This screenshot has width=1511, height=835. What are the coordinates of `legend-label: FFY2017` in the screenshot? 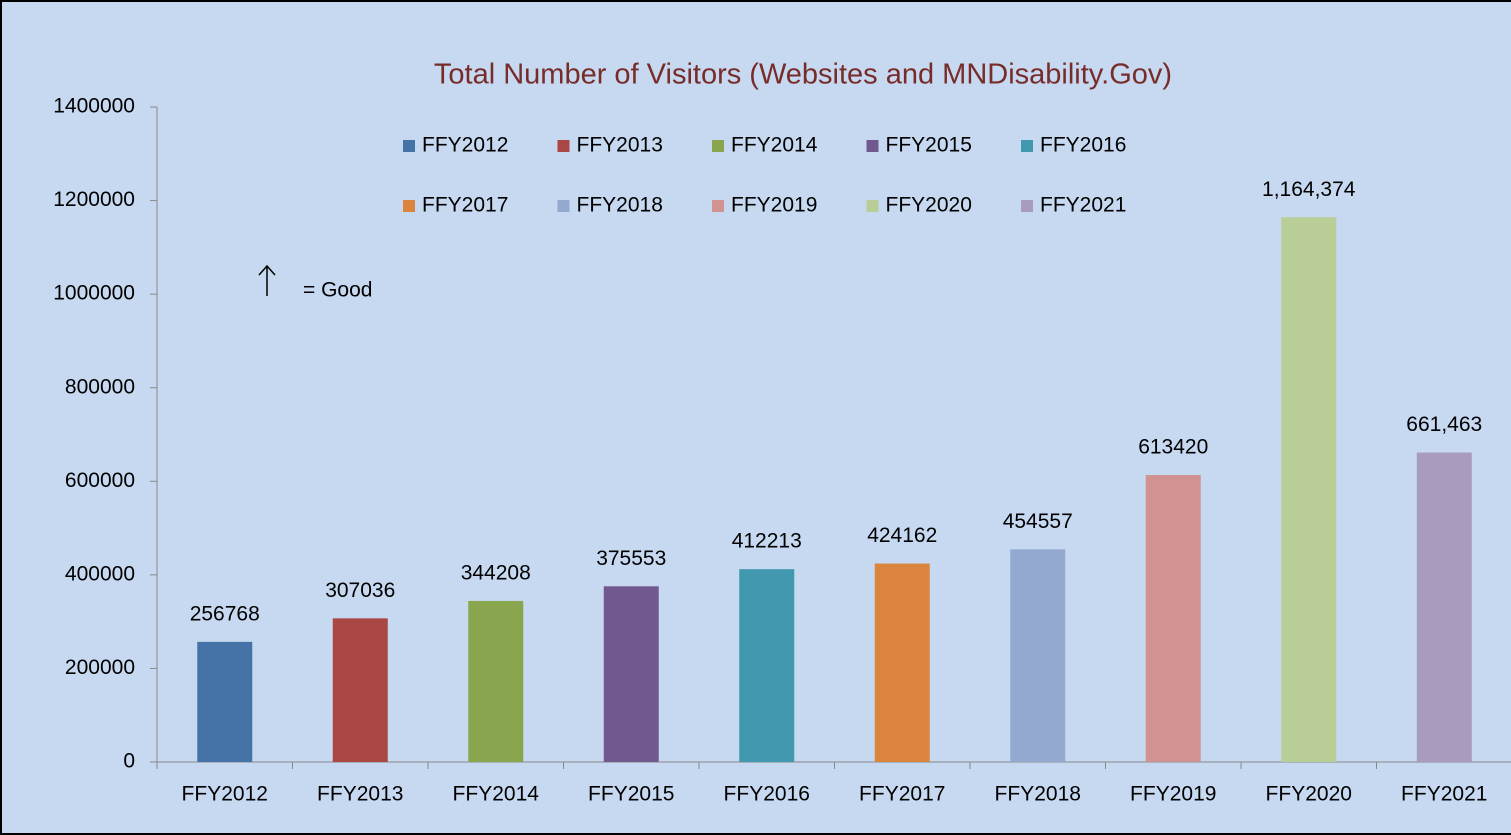 It's located at (465, 205).